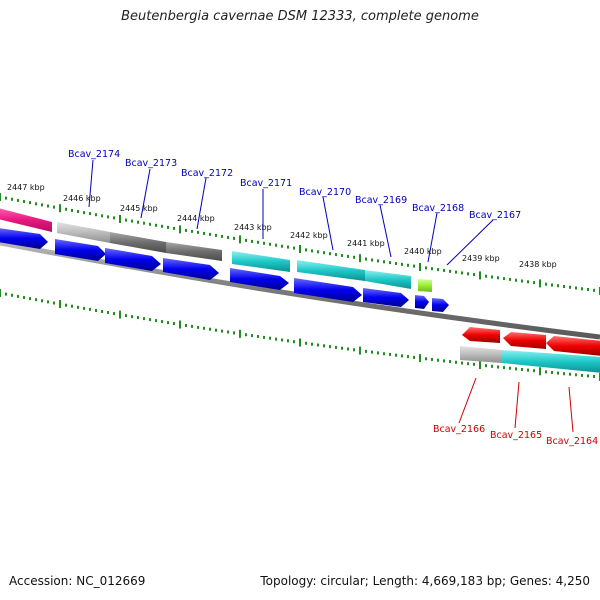 The width and height of the screenshot is (600, 600). Describe the element at coordinates (139, 208) in the screenshot. I see `tick-label: 2445 kbp` at that location.